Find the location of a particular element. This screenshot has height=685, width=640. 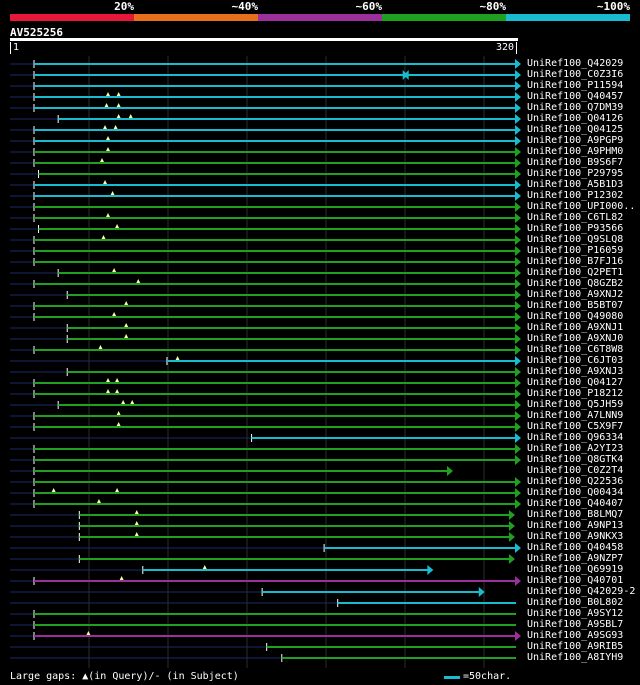

hit-label: UniRef100_A9NZP7 is located at coordinates (575, 558).